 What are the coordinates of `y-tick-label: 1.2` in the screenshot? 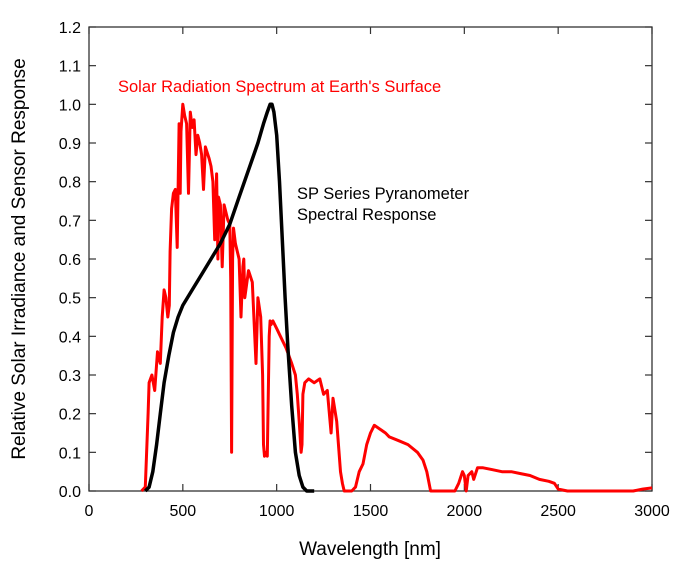 It's located at (70, 28).